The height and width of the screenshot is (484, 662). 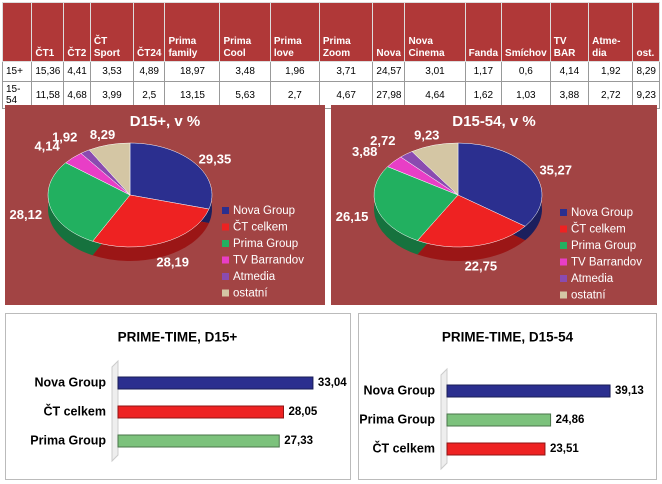 I want to click on column-header: Prima family, so click(x=192, y=32).